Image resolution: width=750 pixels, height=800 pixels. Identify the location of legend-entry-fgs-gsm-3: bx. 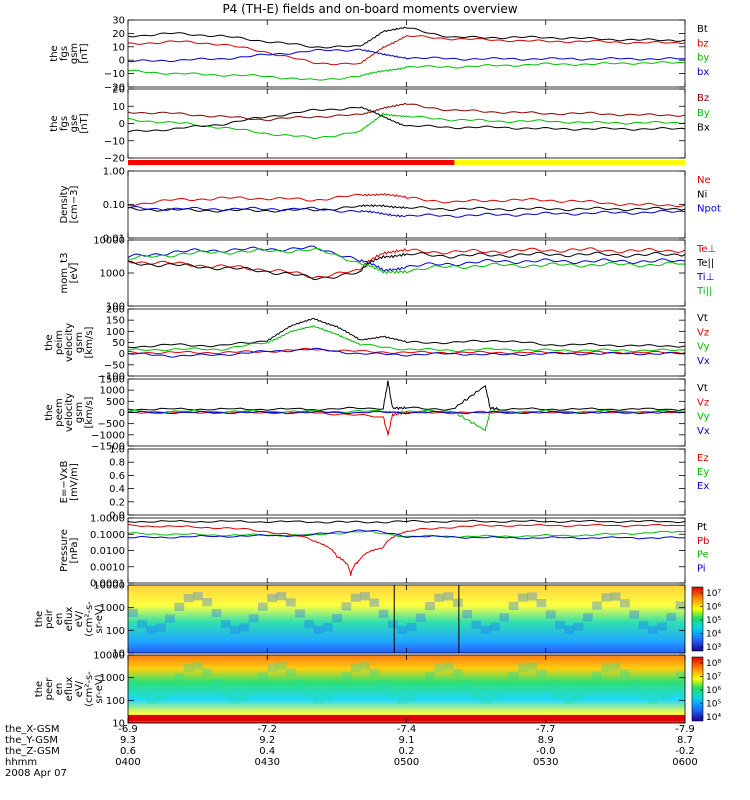
(703, 72).